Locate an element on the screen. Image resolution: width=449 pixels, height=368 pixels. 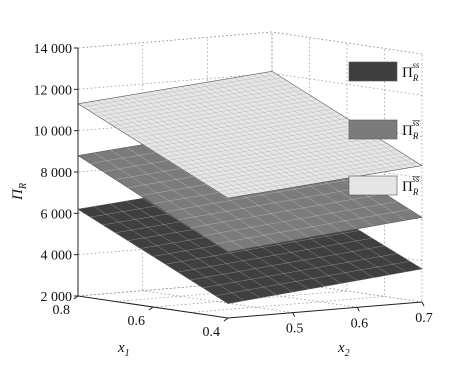
legend-item: ΠRss is located at coordinates (384, 71).